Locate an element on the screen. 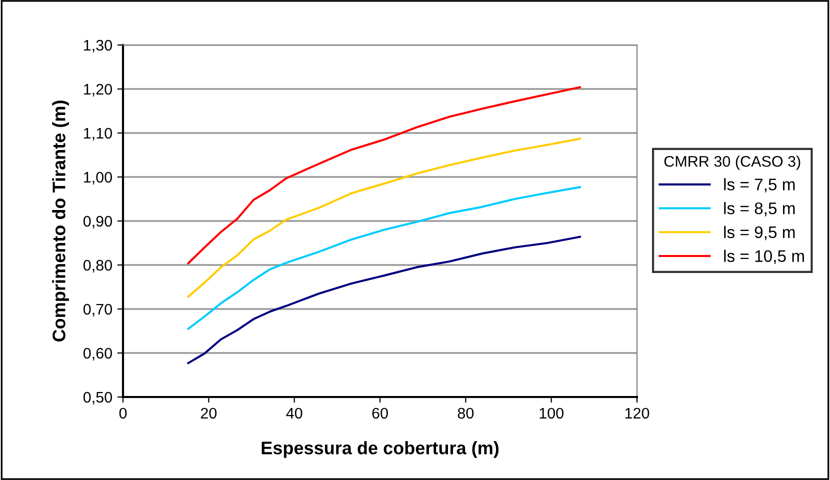 The height and width of the screenshot is (480, 830). y-tick-label: 0,60 is located at coordinates (97, 354).